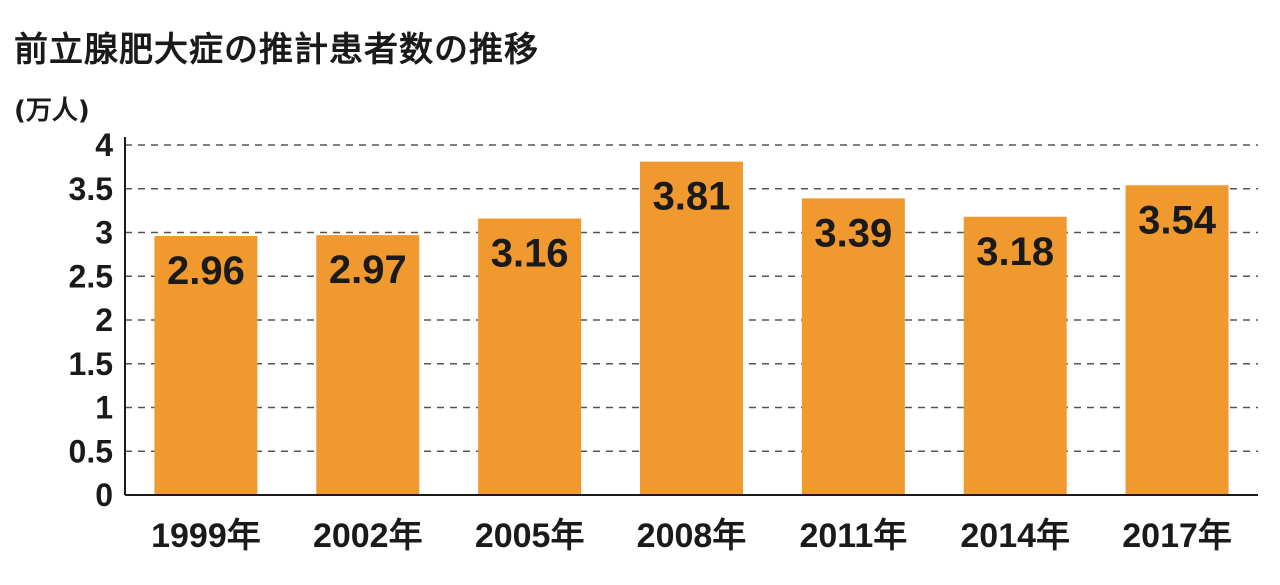 This screenshot has width=1280, height=585. What do you see at coordinates (1177, 220) in the screenshot?
I see `bar-value-label: 3.54` at bounding box center [1177, 220].